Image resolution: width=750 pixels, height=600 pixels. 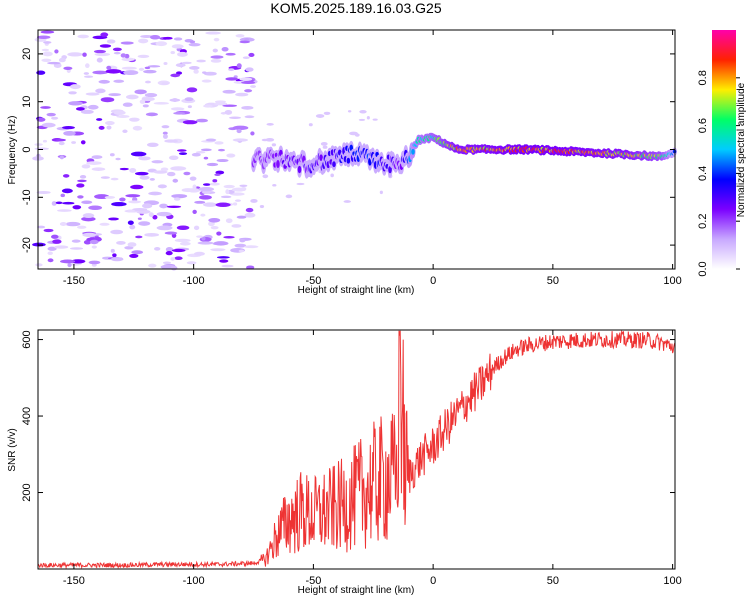 What do you see at coordinates (74, 581) in the screenshot?
I see `snr-x-tick-label: -150` at bounding box center [74, 581].